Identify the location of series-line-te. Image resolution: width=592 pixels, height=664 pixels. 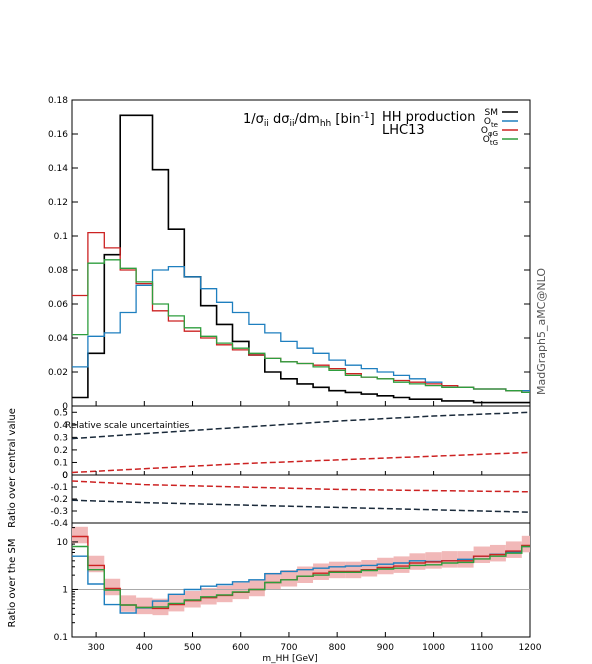
(301, 328).